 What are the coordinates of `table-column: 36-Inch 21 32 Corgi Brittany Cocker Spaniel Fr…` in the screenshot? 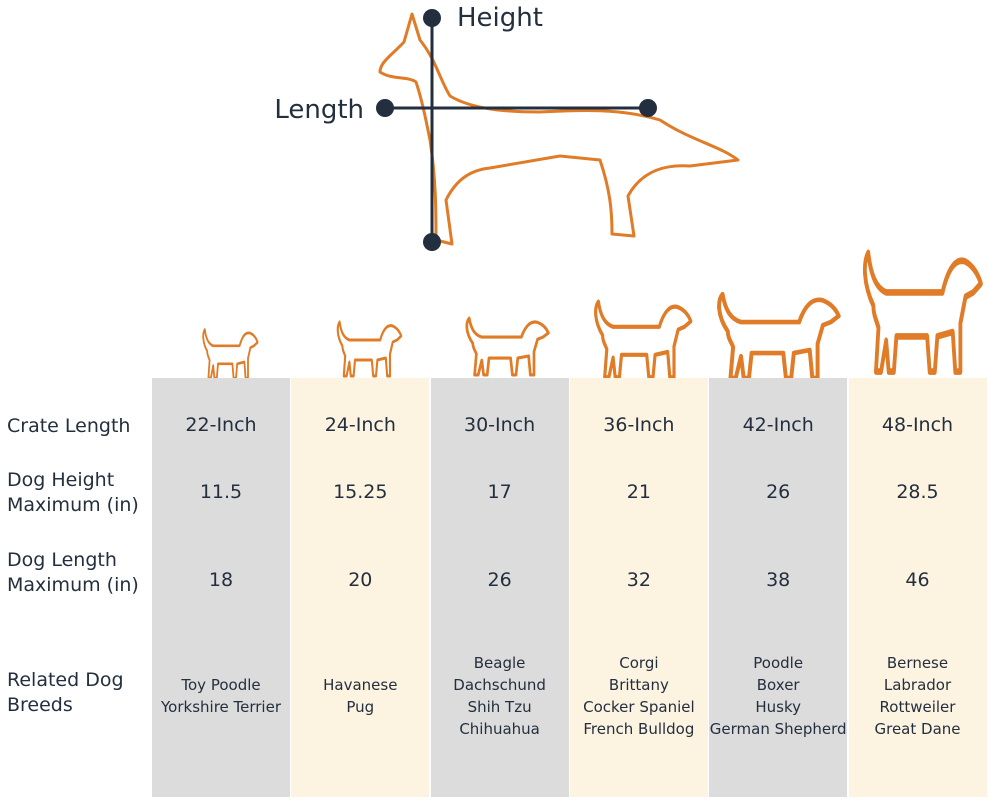 It's located at (638, 587).